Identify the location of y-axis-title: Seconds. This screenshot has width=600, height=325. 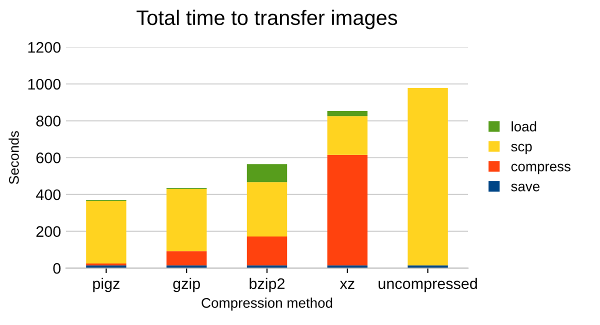
(13, 157).